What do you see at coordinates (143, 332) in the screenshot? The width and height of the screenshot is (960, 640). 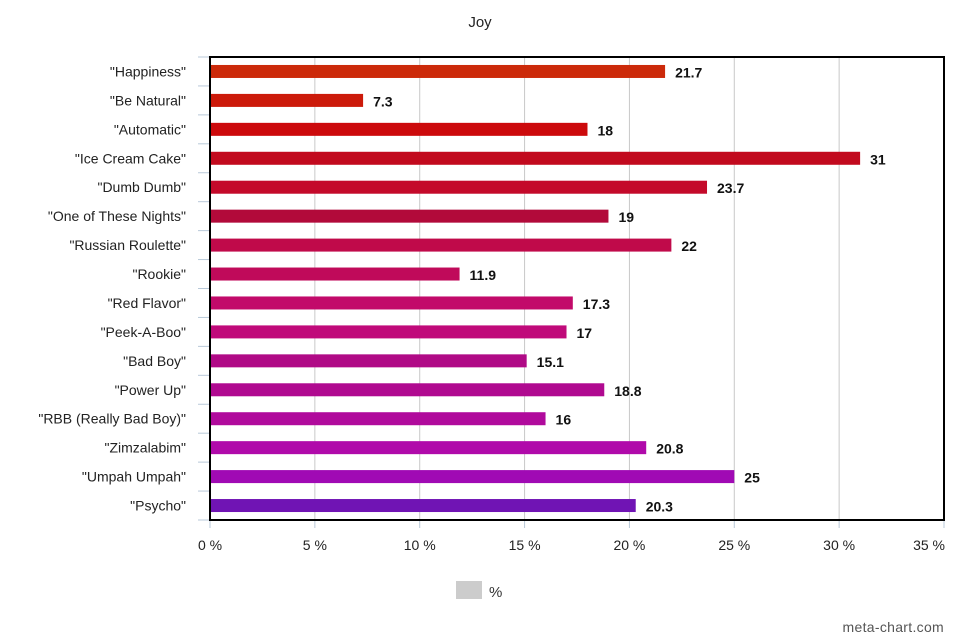 I see `category-label: "Peek-A-Boo"` at bounding box center [143, 332].